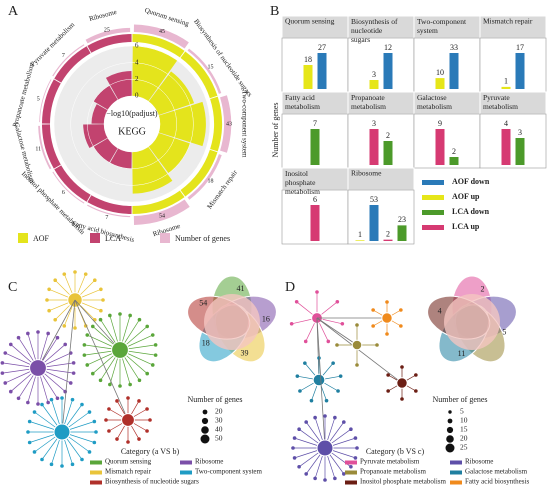 The height and width of the screenshot is (495, 550). What do you see at coordinates (167, 17) in the screenshot?
I see `category-label: Quorum sensing` at bounding box center [167, 17].